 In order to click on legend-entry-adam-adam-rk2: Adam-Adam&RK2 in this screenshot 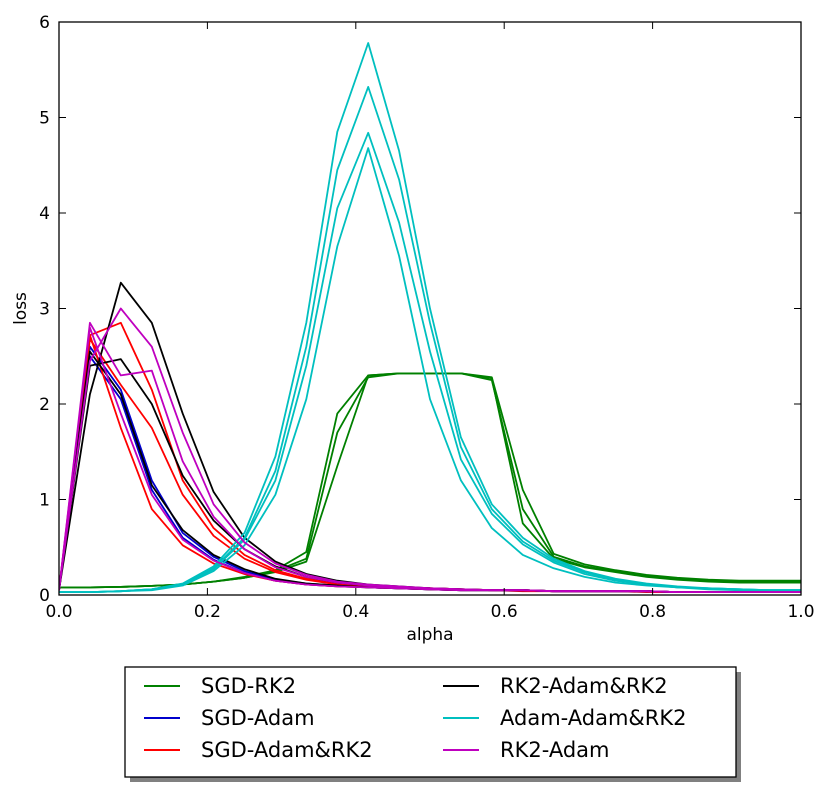, I will do `click(565, 718)`.